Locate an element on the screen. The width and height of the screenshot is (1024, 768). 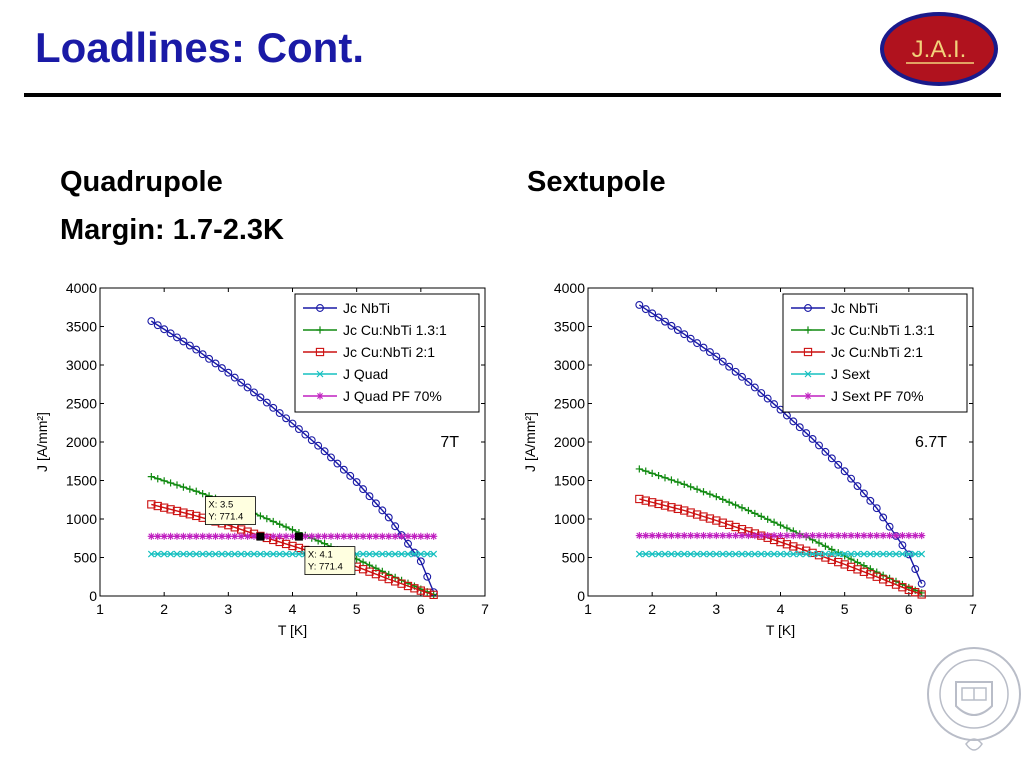
field-annotation: 7T is located at coordinates (449, 442).